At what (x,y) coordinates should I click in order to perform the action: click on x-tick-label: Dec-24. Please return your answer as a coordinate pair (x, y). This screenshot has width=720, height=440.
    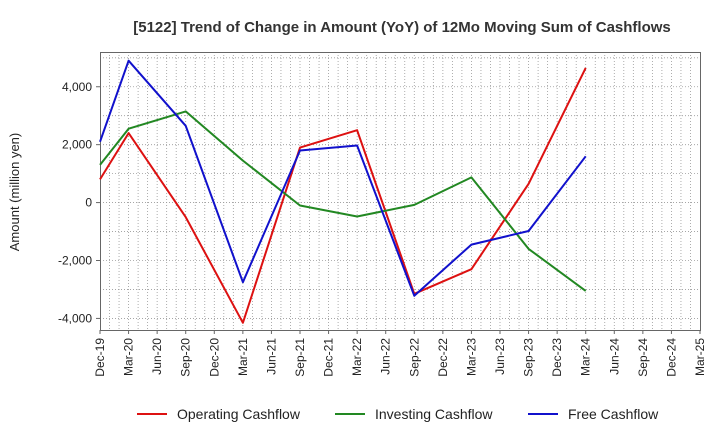
    Looking at the image, I should click on (671, 357).